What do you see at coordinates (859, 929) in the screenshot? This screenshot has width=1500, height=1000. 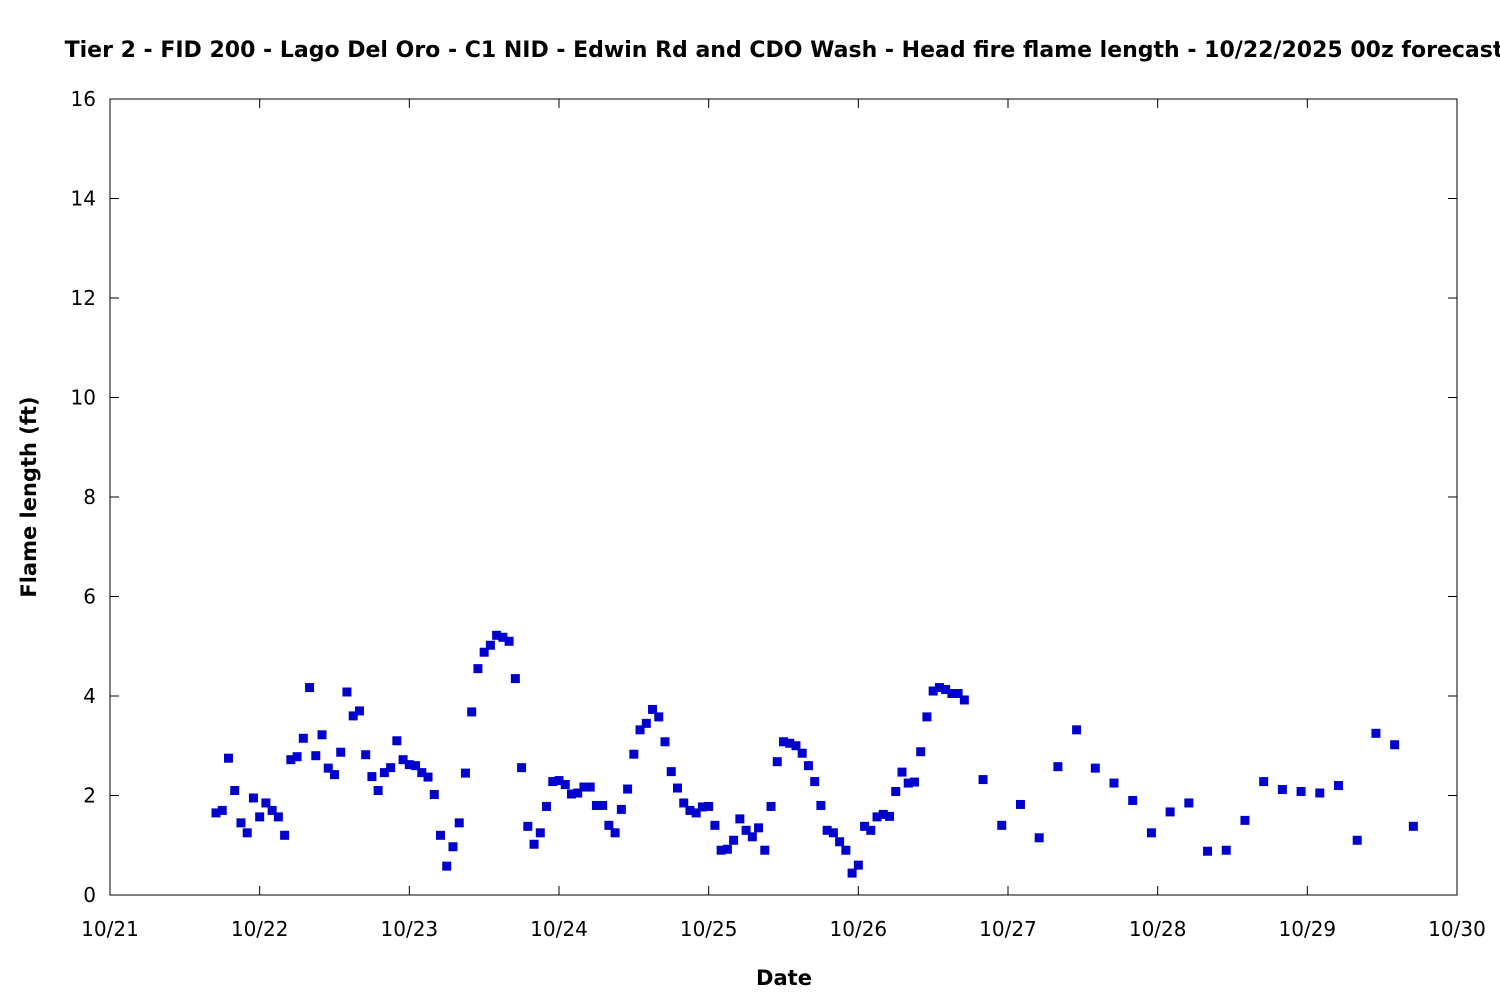 I see `x-tick-label: 10/26` at bounding box center [859, 929].